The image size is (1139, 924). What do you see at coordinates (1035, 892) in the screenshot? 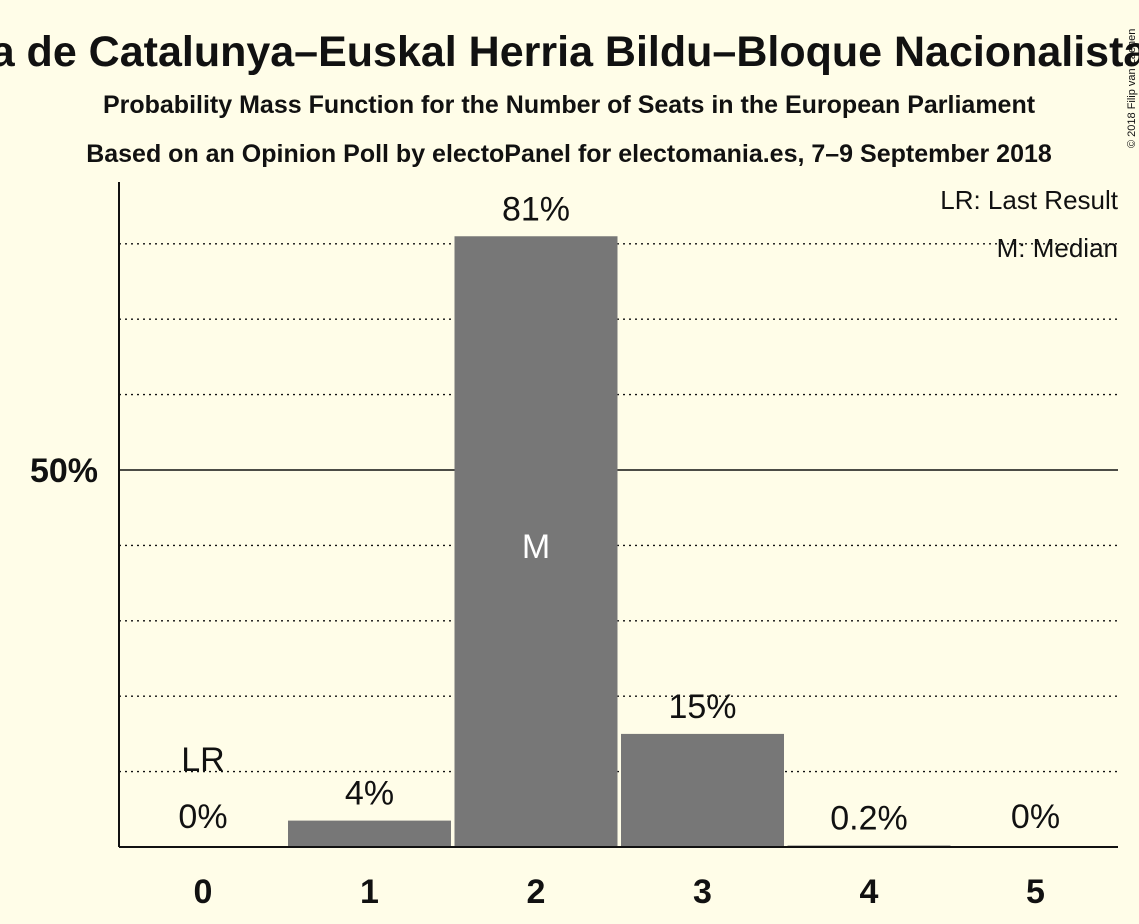
I see `x-tick-label: 5` at bounding box center [1035, 892].